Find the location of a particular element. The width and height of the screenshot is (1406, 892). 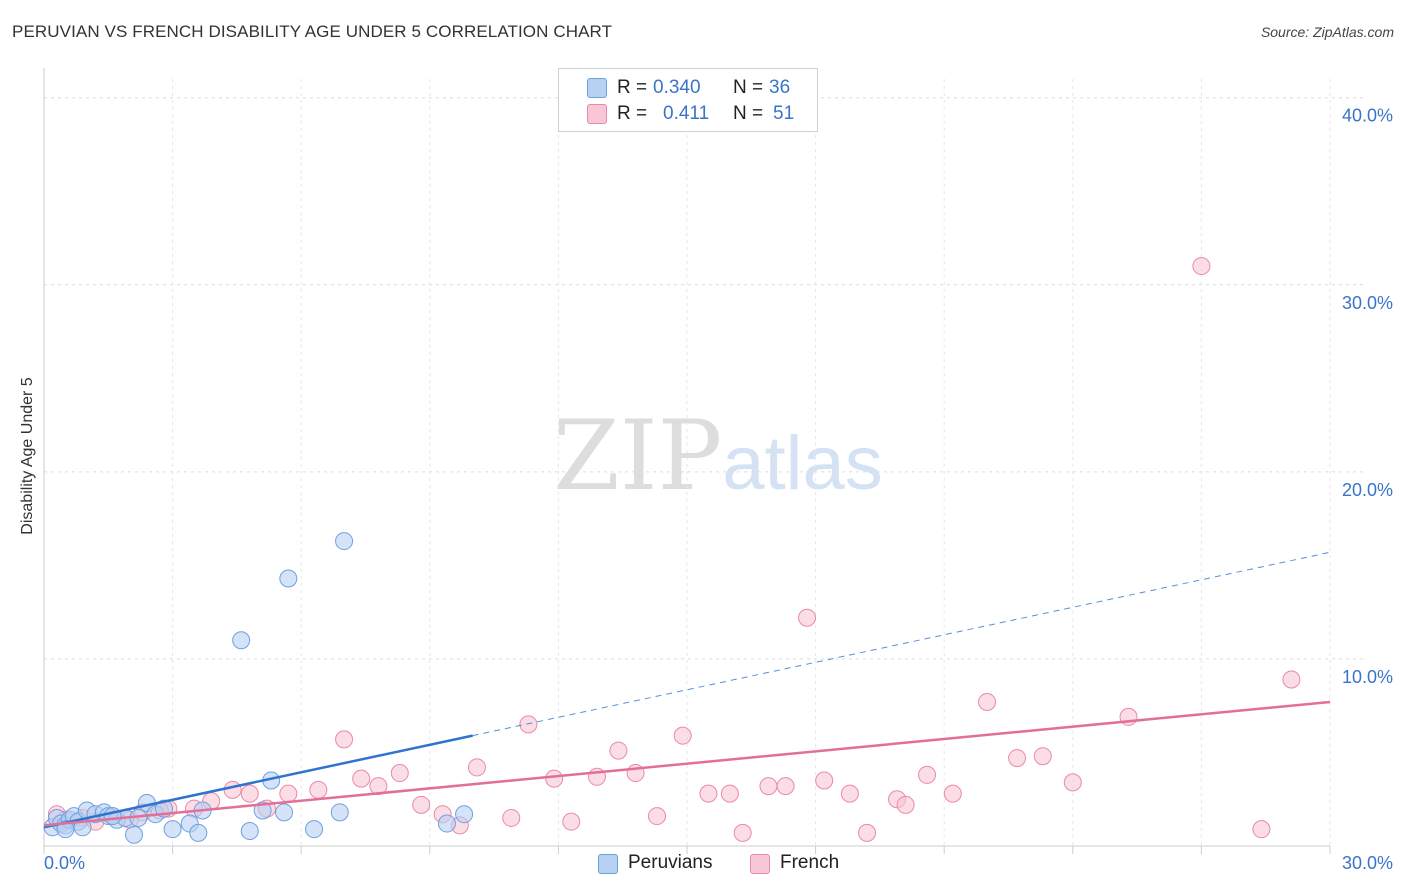

x-tick-label: 0.0% is located at coordinates (64, 863).